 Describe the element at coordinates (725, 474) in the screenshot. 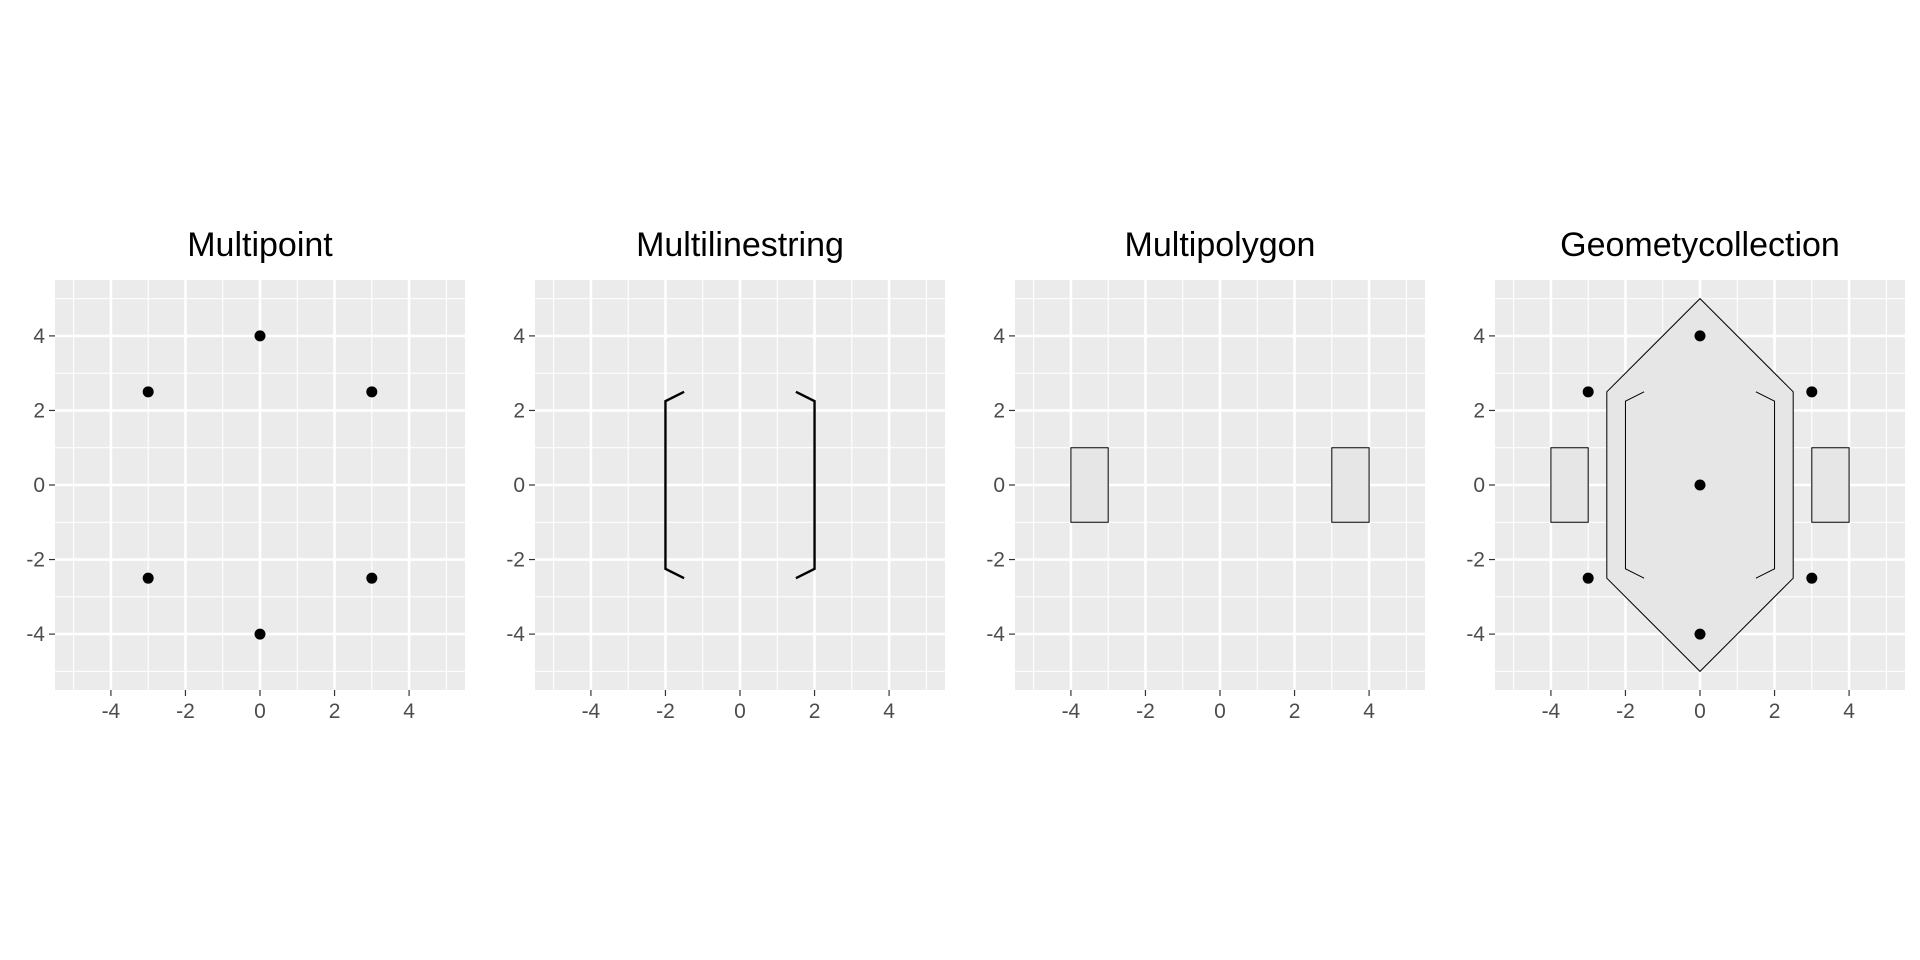

I see `panel-multilinestring: Multilinestring -4 -2 0 2 4 -4 -2 0 2 4` at that location.